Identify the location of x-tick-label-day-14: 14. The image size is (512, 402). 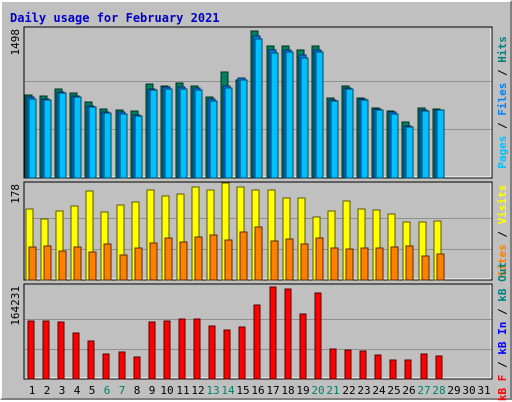
(228, 390).